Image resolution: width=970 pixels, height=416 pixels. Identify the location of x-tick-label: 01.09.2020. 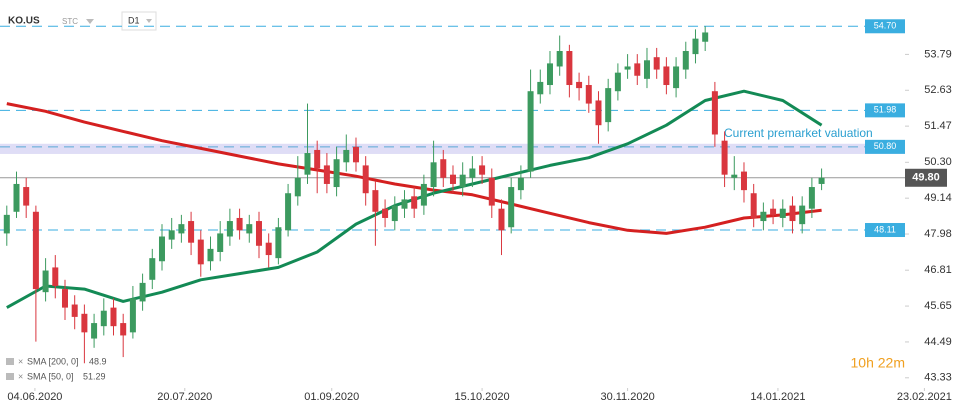
(331, 397).